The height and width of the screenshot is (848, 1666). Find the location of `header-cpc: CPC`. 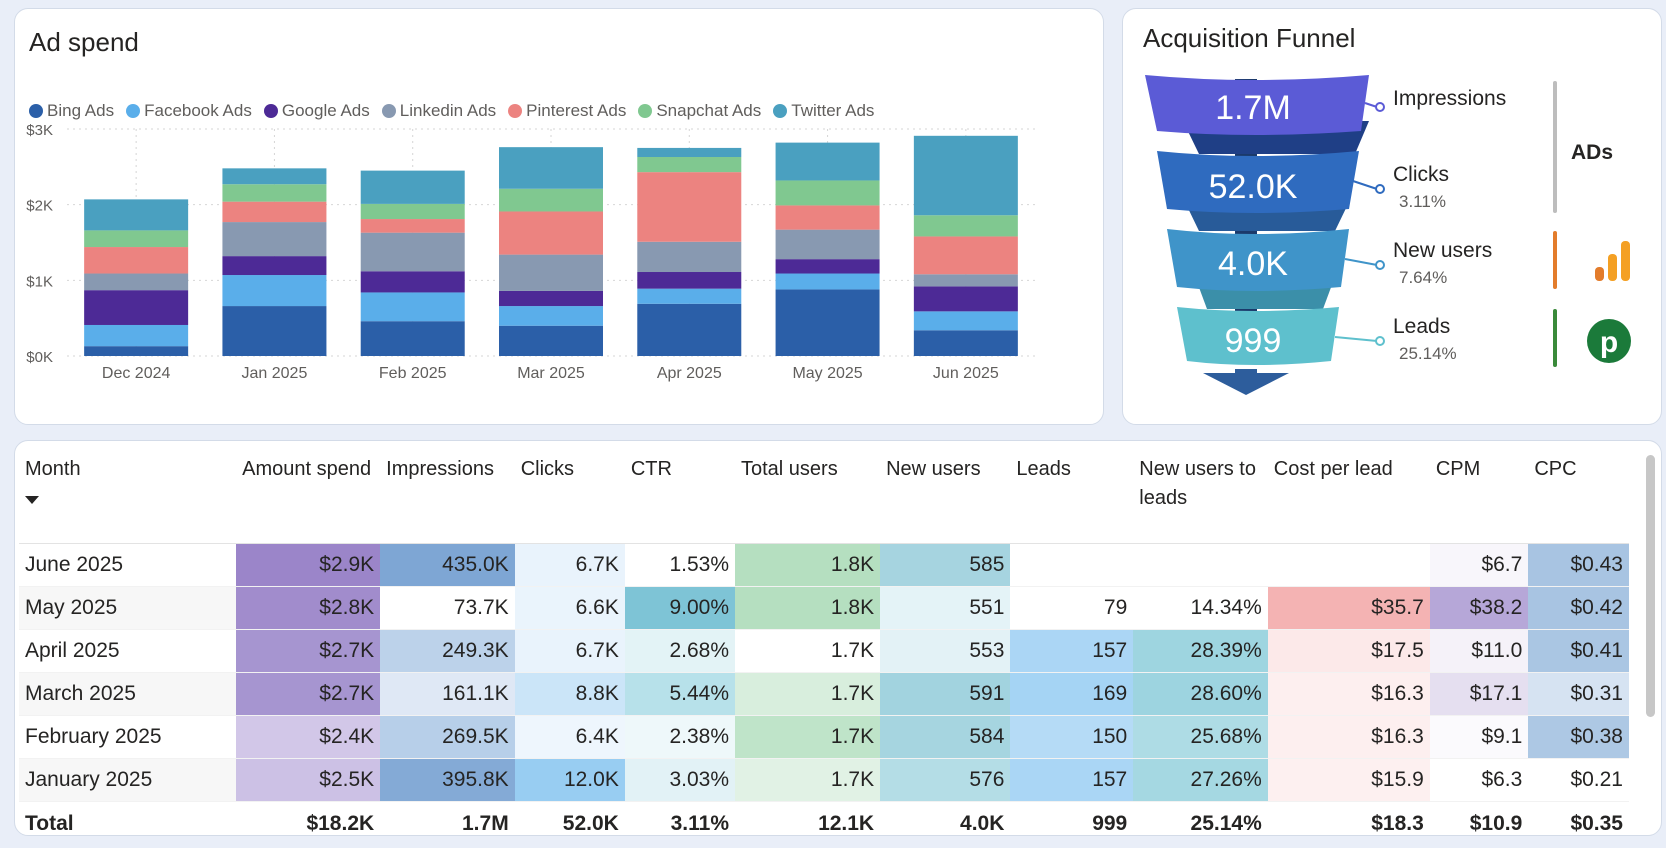

header-cpc: CPC is located at coordinates (1578, 498).